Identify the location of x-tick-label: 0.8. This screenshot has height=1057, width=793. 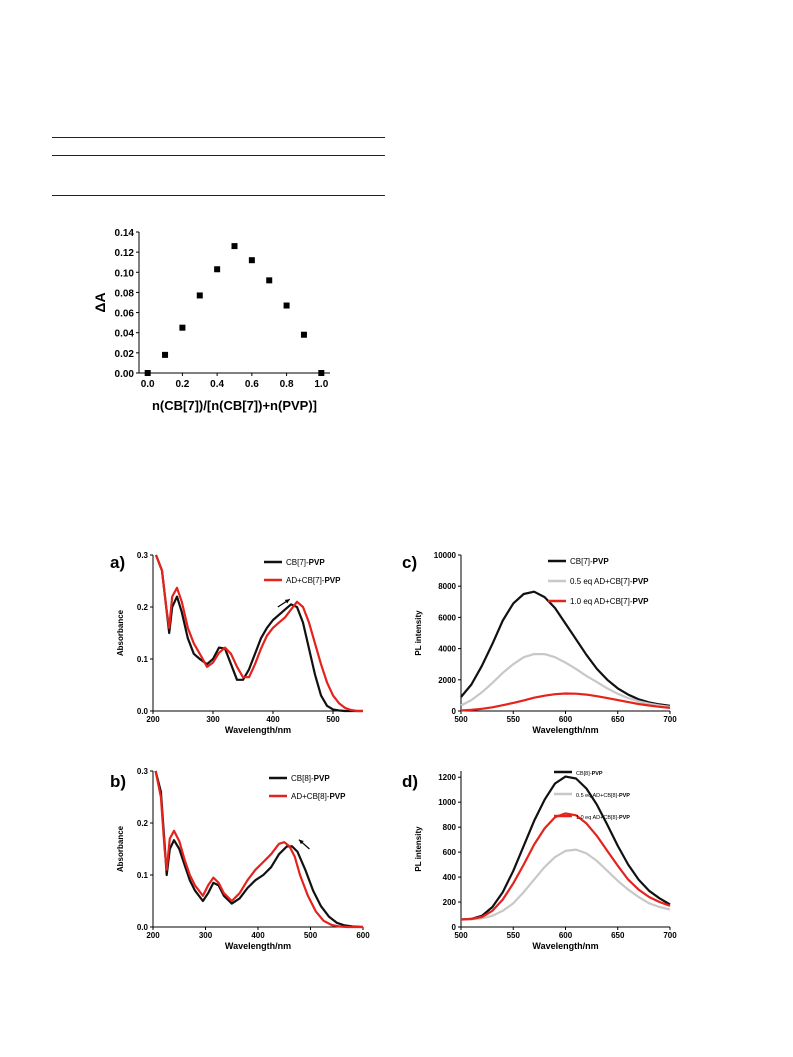
(287, 384).